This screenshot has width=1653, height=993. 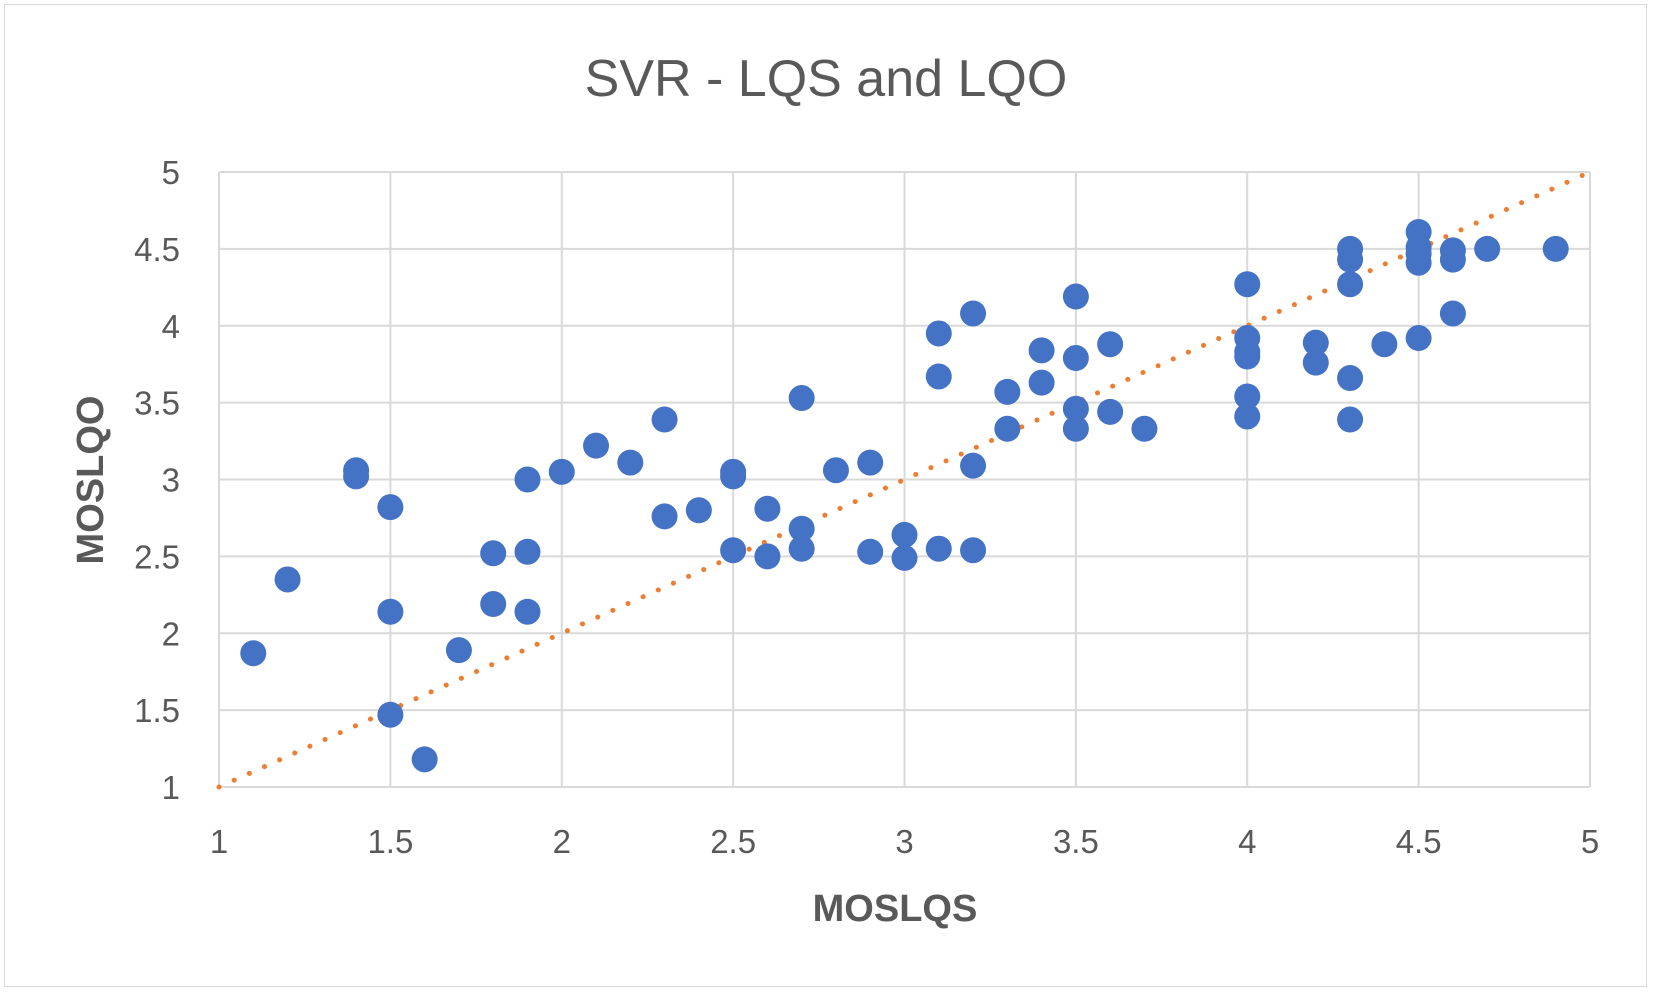 What do you see at coordinates (562, 841) in the screenshot?
I see `x-tick-label: 2` at bounding box center [562, 841].